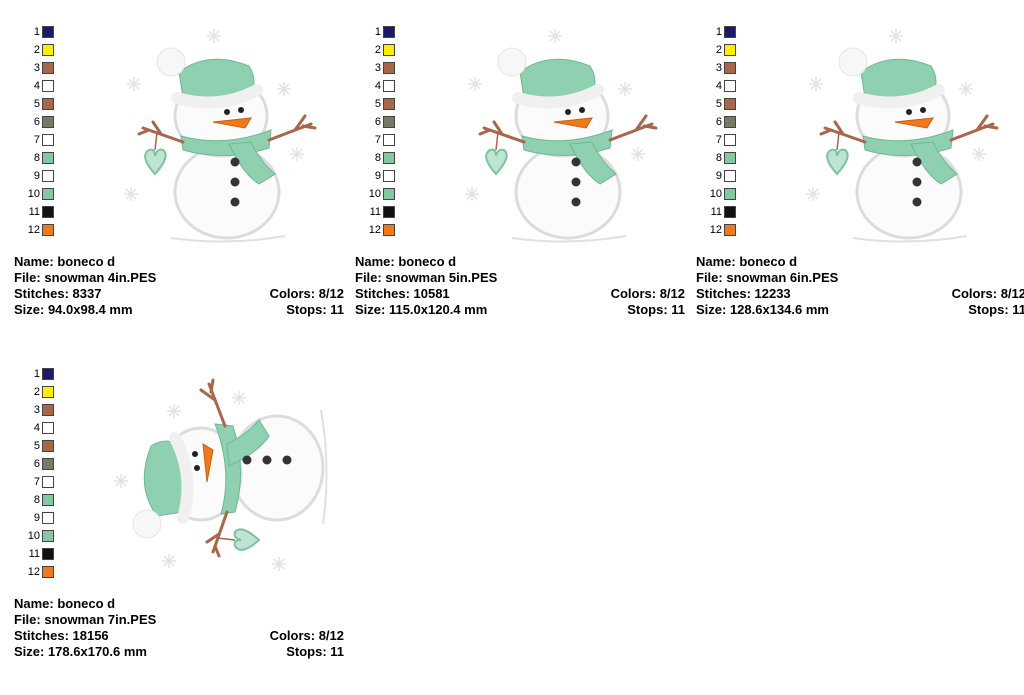  Describe the element at coordinates (767, 277) in the screenshot. I see `design-file: File: snowman 6in.PES` at that location.